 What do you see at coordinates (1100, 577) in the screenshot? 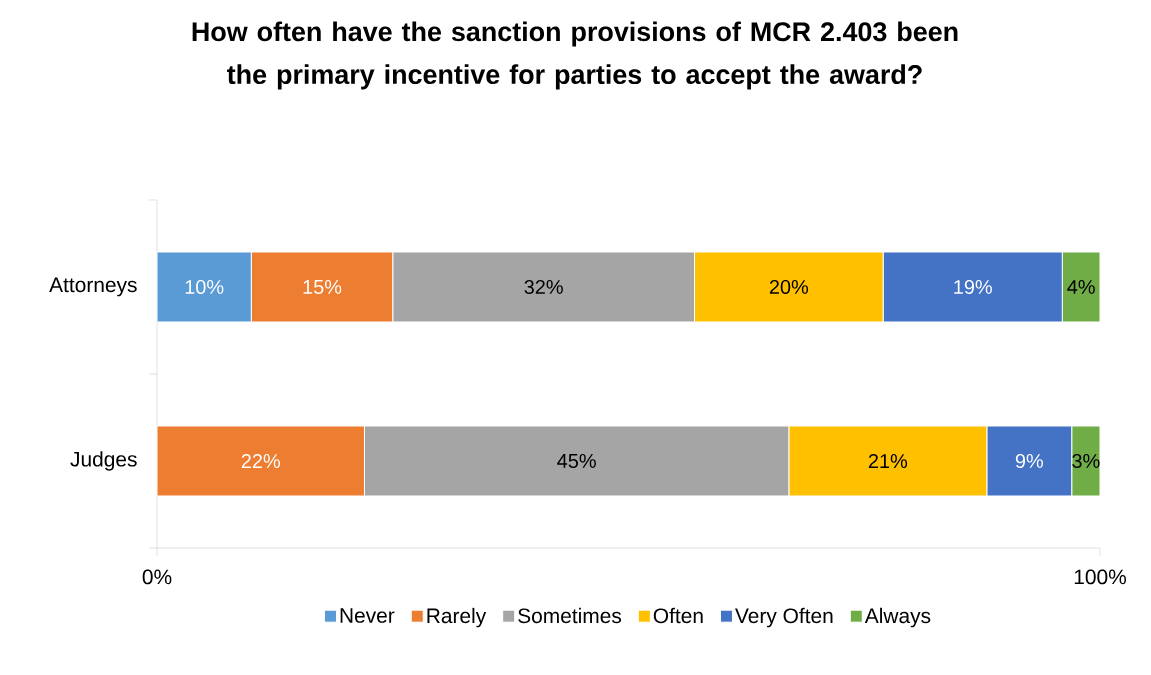
I see `x-tick-label: 100%` at bounding box center [1100, 577].